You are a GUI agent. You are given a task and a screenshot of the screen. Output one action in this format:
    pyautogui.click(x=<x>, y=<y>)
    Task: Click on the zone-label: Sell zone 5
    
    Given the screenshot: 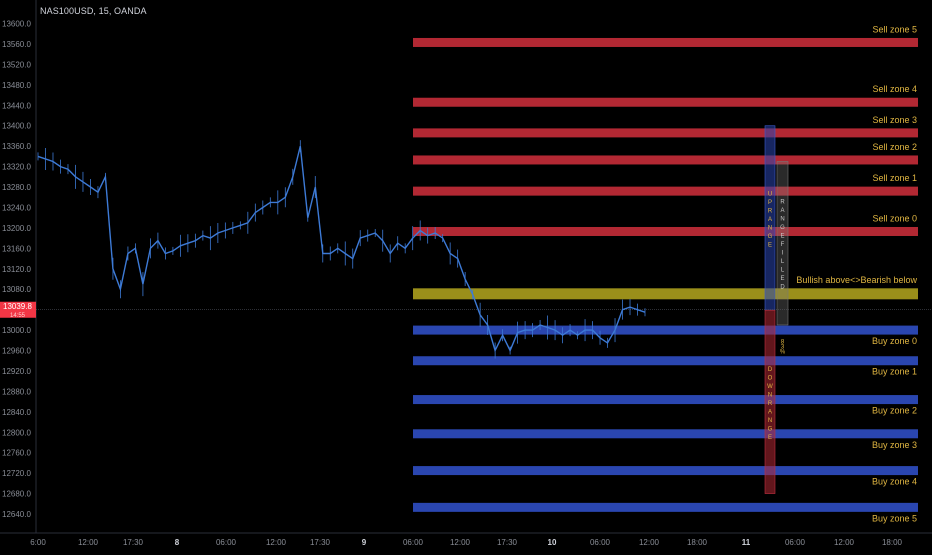 What is the action you would take?
    pyautogui.click(x=894, y=29)
    